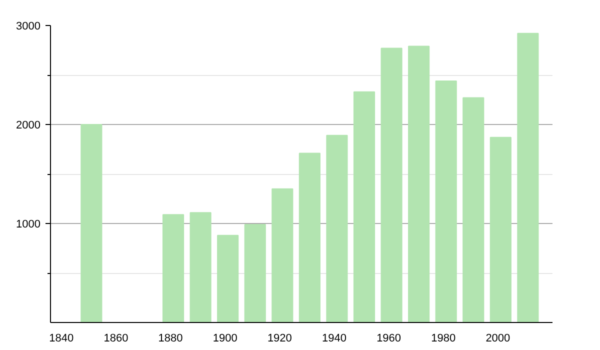 Image resolution: width=600 pixels, height=350 pixels. What do you see at coordinates (389, 338) in the screenshot?
I see `x-tick-label: 1960` at bounding box center [389, 338].